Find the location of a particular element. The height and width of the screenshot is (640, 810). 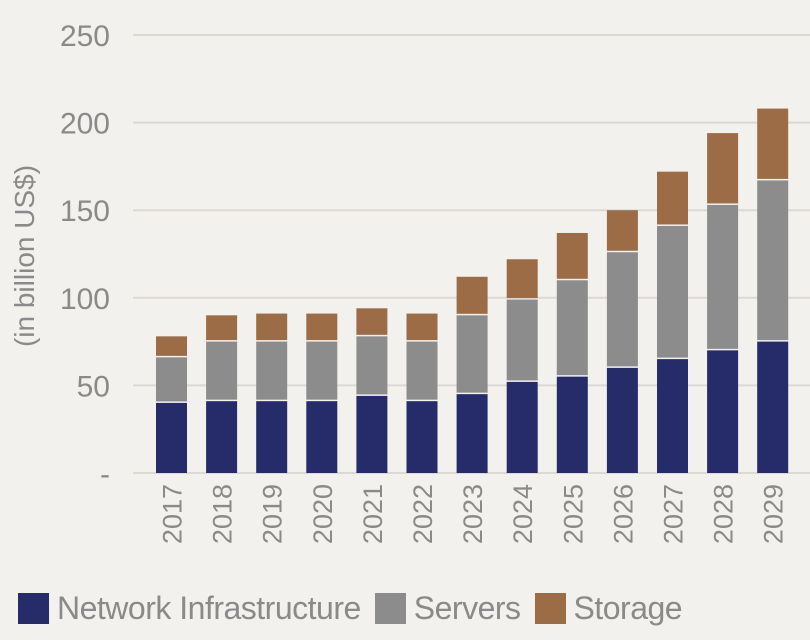

bar-servers-2022 is located at coordinates (422, 370).